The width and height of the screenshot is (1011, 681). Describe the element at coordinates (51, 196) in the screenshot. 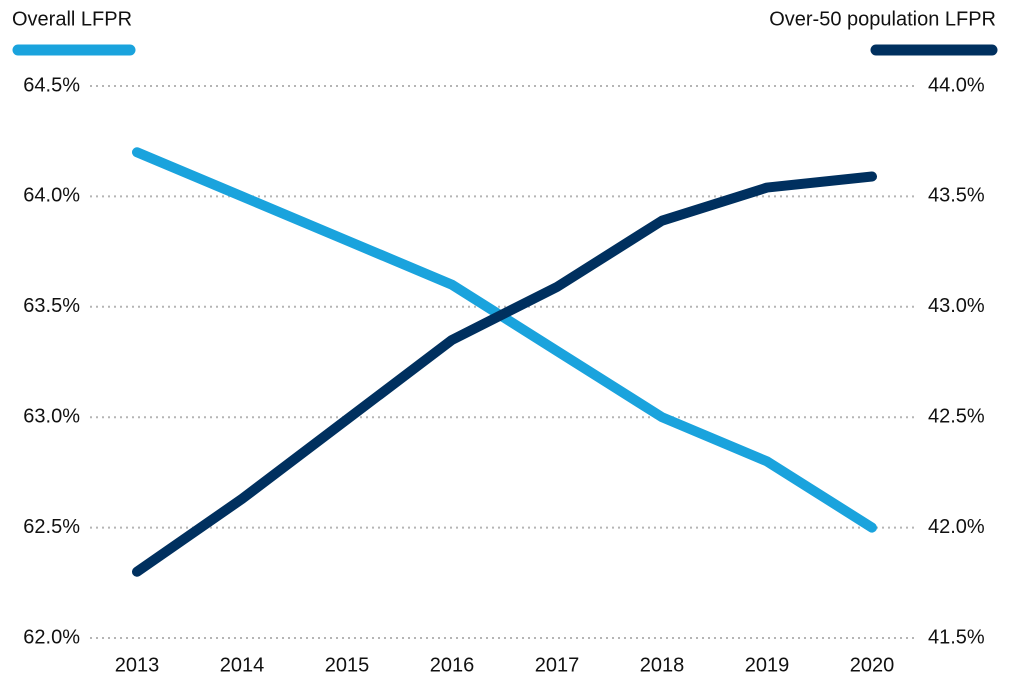

I see `y-tick-label: 64.0%` at that location.